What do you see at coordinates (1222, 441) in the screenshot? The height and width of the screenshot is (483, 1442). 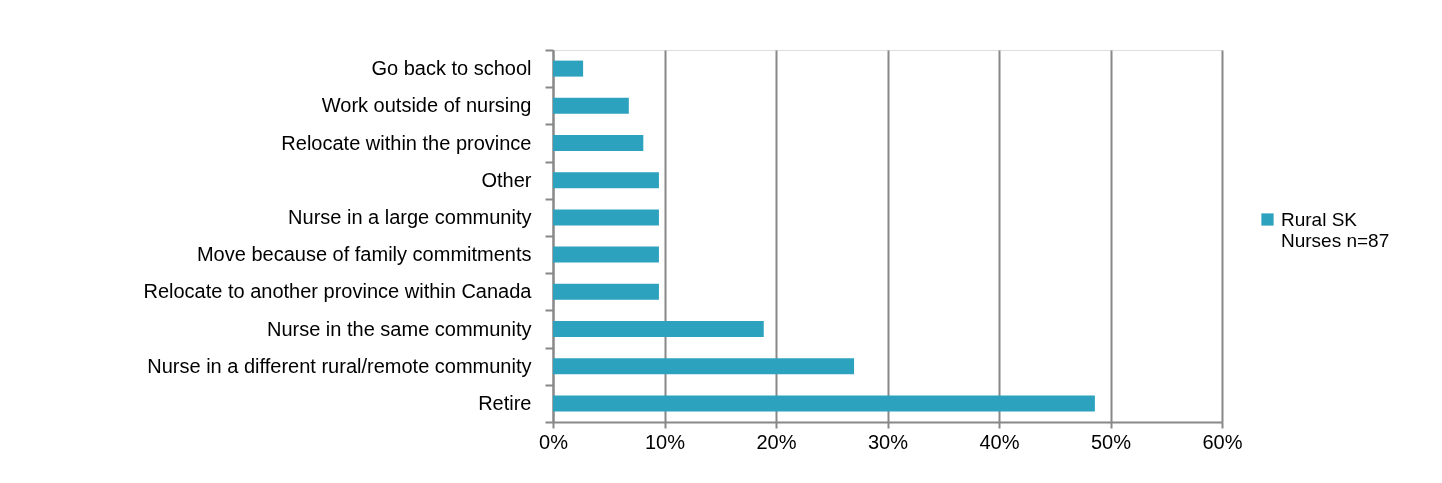 I see `x-tick-label: 60%` at bounding box center [1222, 441].